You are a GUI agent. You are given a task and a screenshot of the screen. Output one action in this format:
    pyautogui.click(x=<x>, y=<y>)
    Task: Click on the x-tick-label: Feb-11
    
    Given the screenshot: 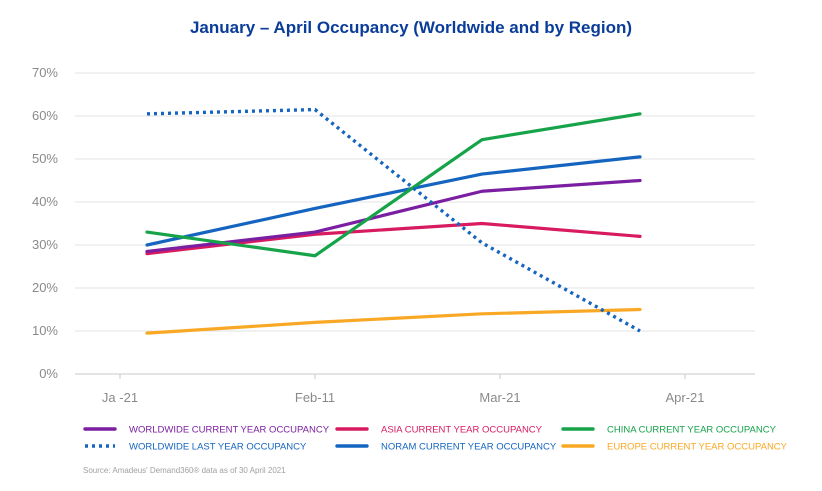 What is the action you would take?
    pyautogui.click(x=315, y=397)
    